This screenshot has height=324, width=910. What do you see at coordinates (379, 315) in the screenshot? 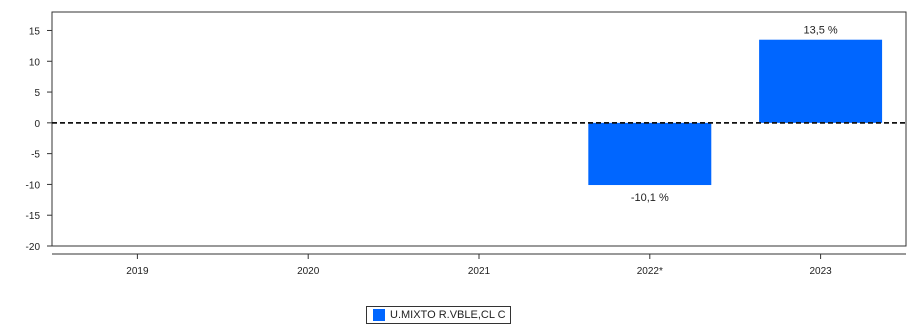
I see `legend-swatch` at bounding box center [379, 315].